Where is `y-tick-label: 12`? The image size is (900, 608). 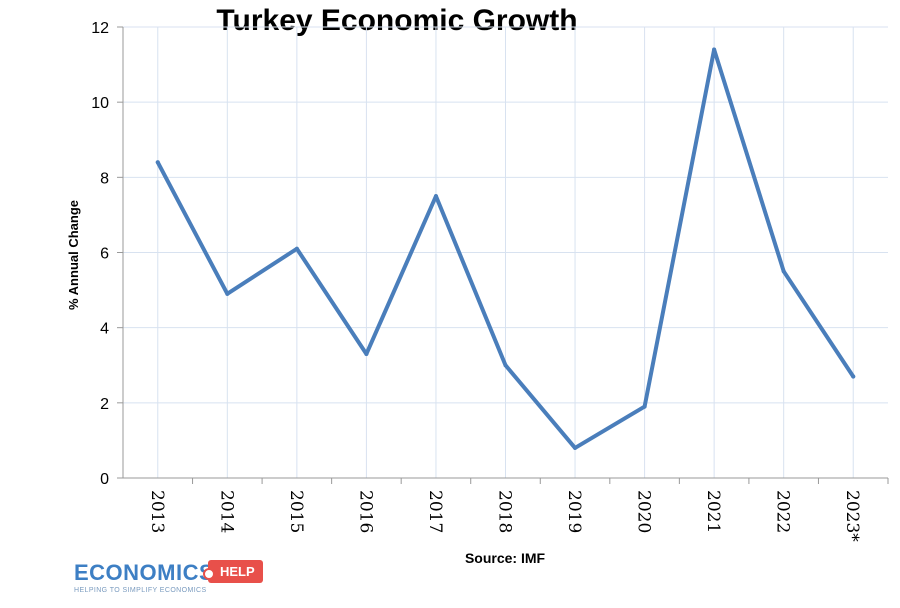
y-tick-label: 12 is located at coordinates (100, 28).